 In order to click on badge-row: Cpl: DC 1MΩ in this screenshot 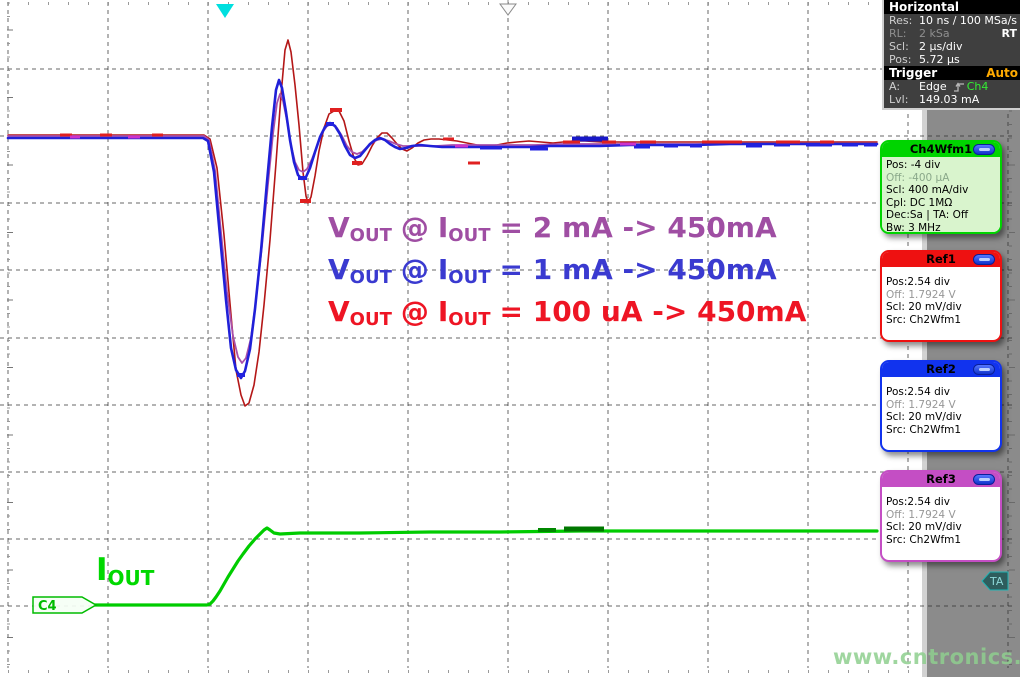, I will do `click(919, 202)`.